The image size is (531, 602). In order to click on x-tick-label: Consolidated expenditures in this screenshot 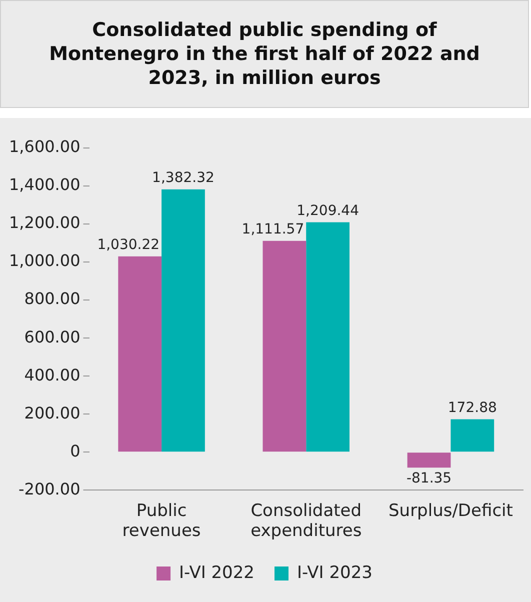, I will do `click(306, 521)`.